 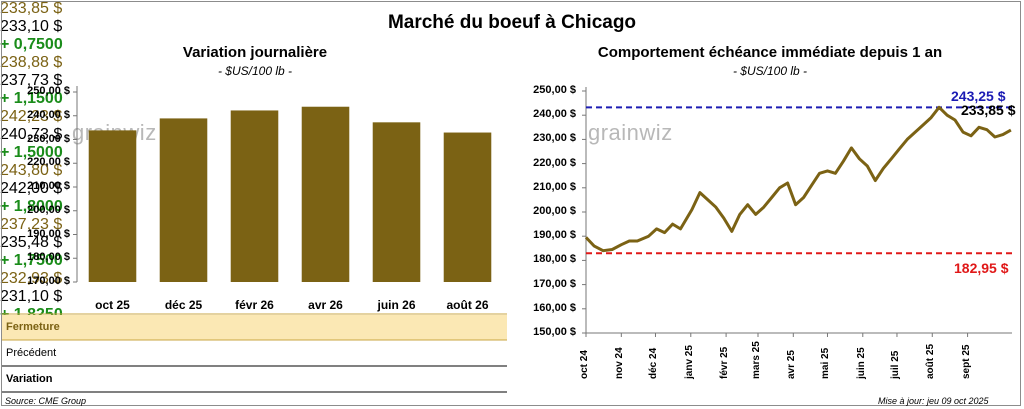 What do you see at coordinates (31, 26) in the screenshot?
I see `table-cell-1: 233,10 $` at bounding box center [31, 26].